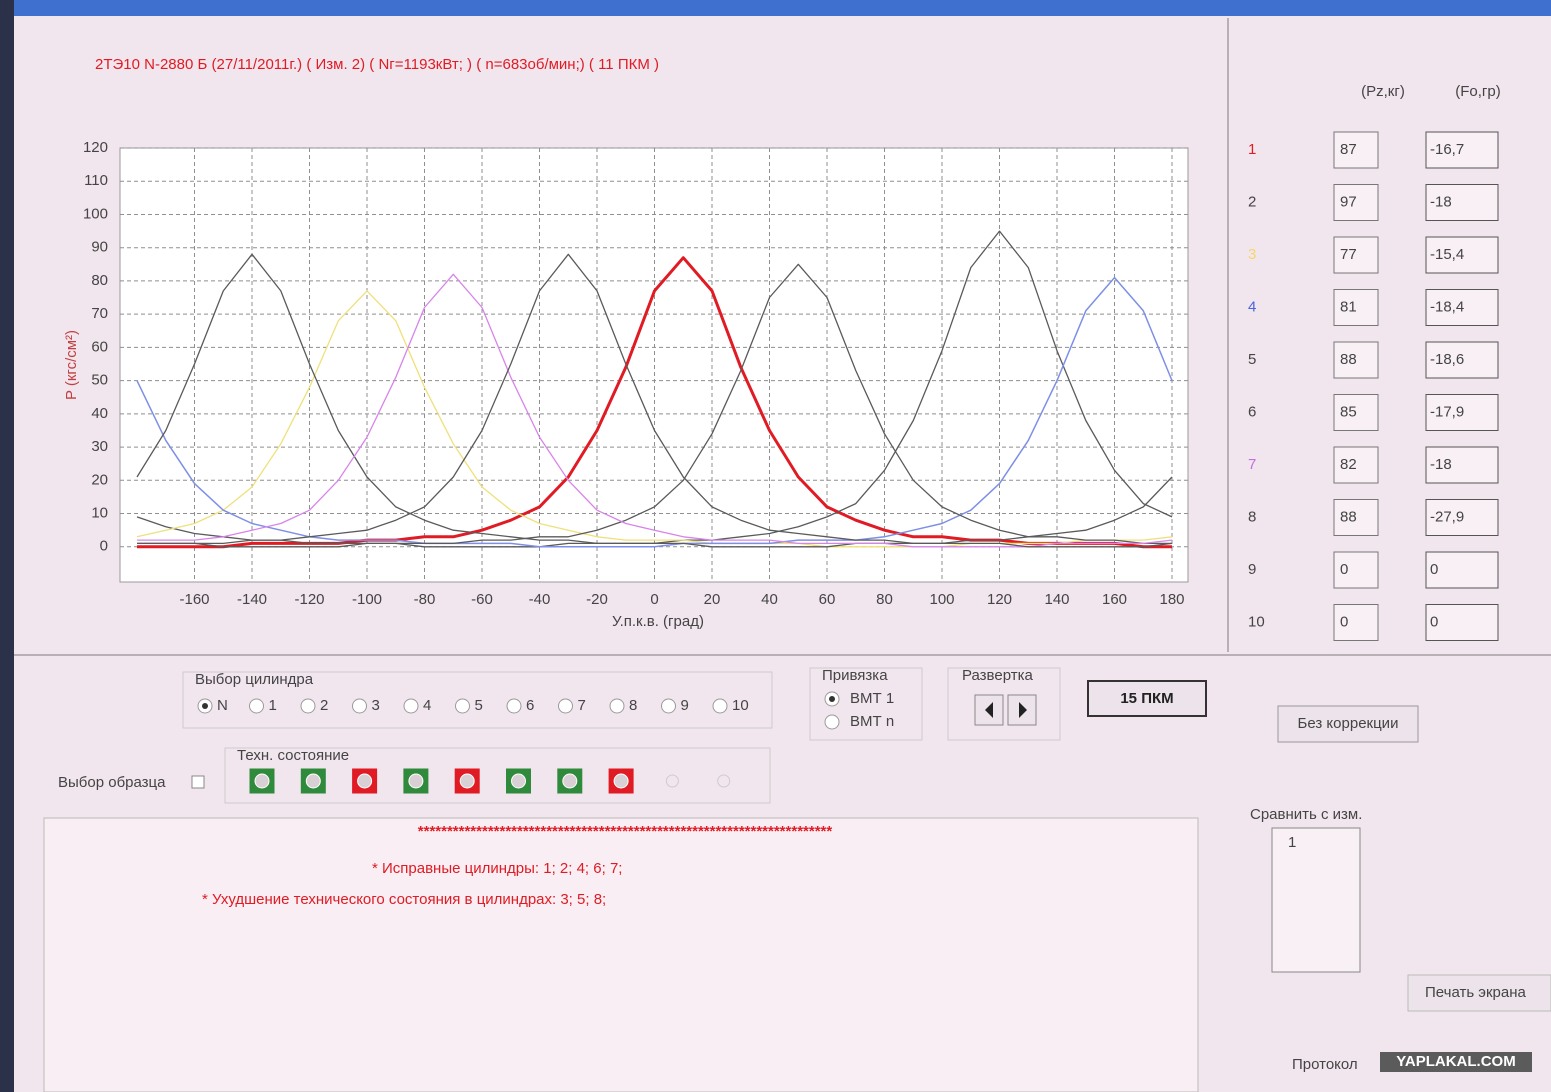 This screenshot has width=1551, height=1092. I want to click on watermark-bg, so click(1456, 1062).